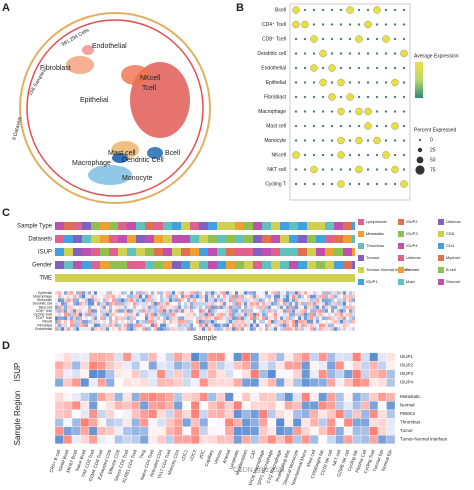 The height and width of the screenshot is (490, 474). What do you see at coordinates (227, 456) in the screenshot?
I see `column-label: Arterial` at bounding box center [227, 456].